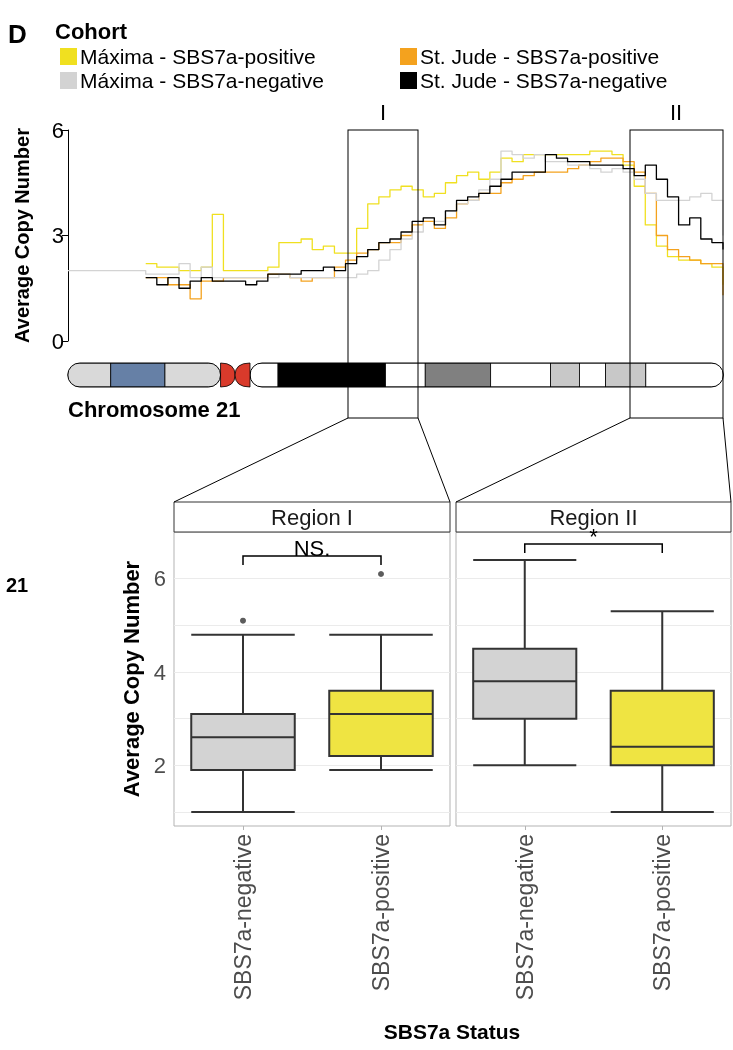 The height and width of the screenshot is (1050, 733). What do you see at coordinates (593, 517) in the screenshot?
I see `chart-title: Region II` at bounding box center [593, 517].